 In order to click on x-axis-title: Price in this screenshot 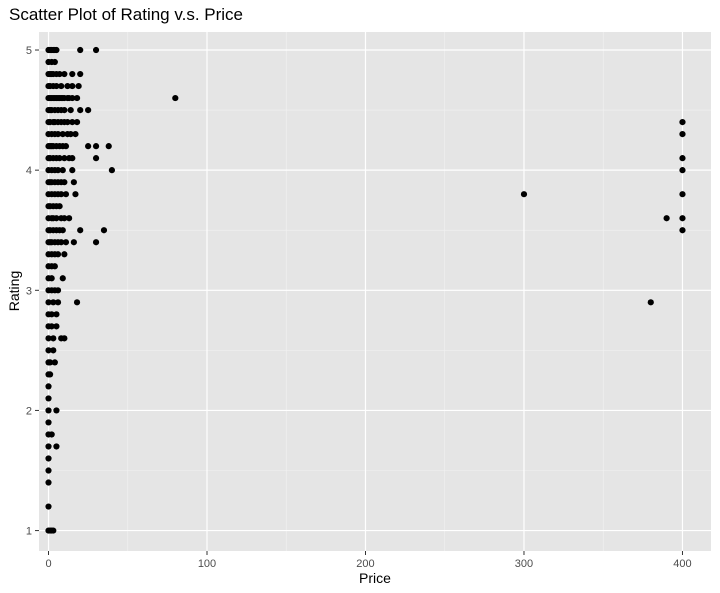, I will do `click(375, 578)`.